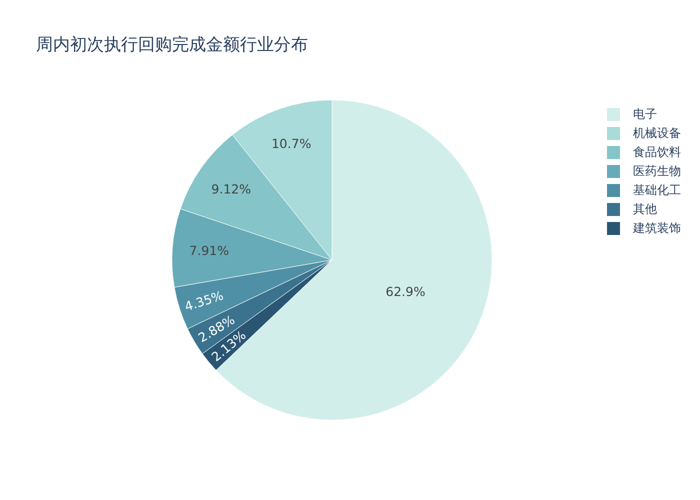 This screenshot has height=500, width=700. I want to click on data-label: 7.91%, so click(209, 250).